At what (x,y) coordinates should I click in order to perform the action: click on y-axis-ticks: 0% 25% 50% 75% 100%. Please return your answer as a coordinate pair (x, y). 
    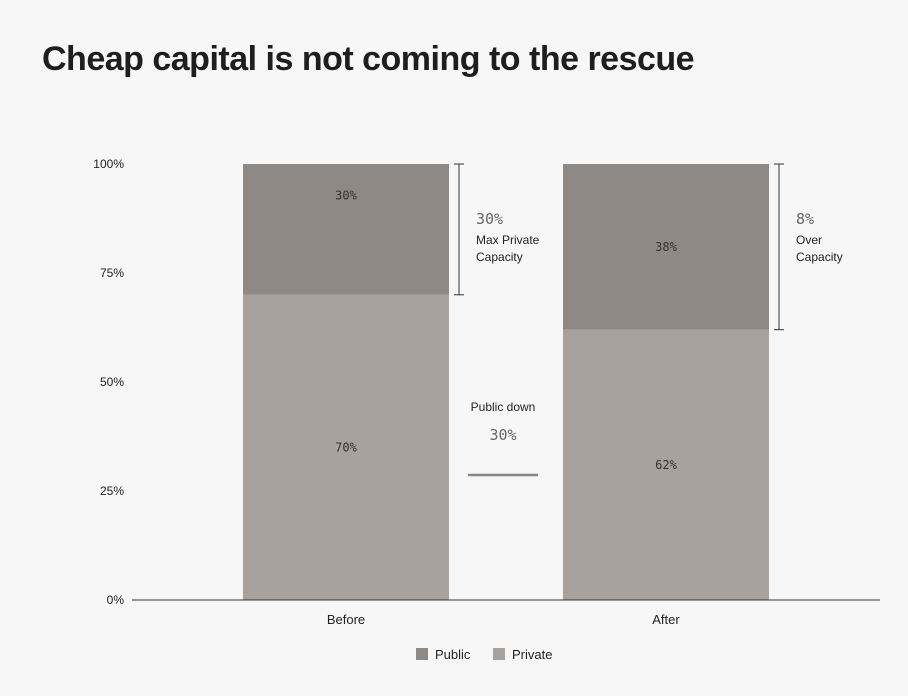
    Looking at the image, I should click on (108, 382).